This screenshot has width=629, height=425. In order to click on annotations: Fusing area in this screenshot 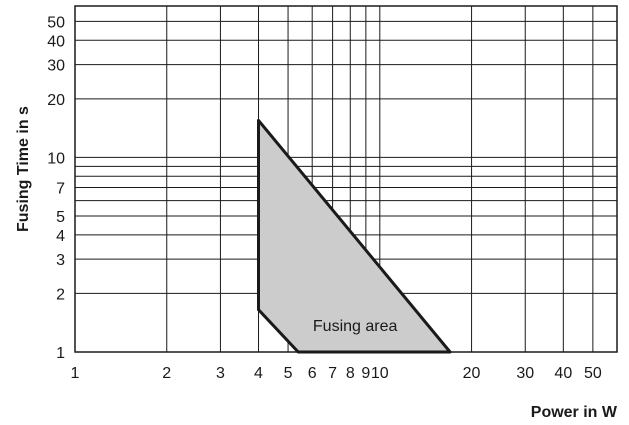, I will do `click(355, 326)`.